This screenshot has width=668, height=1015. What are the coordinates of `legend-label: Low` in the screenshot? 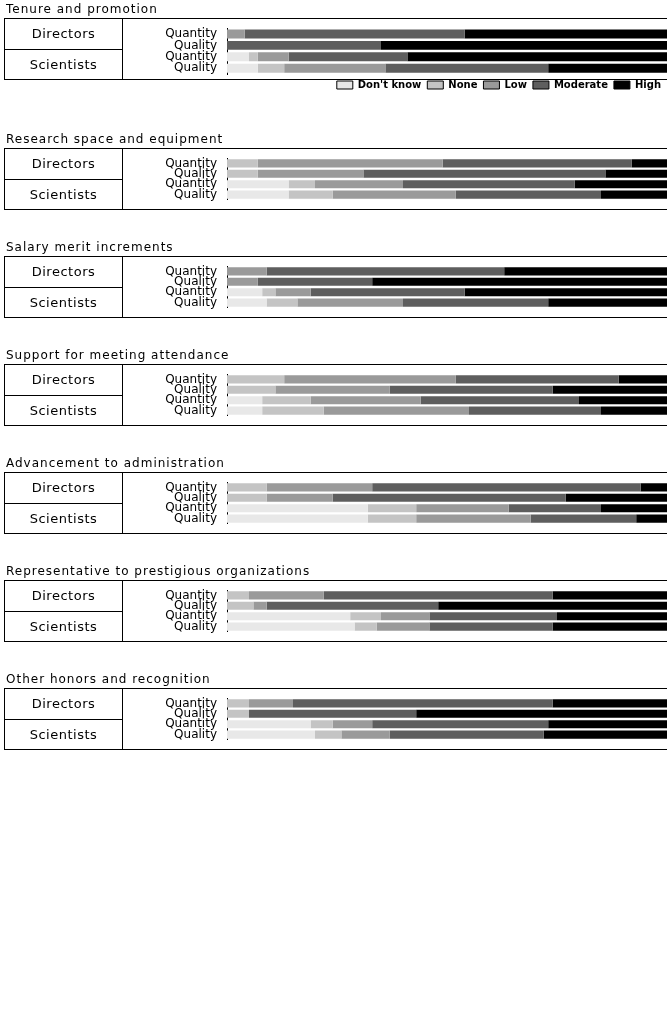 It's located at (515, 84).